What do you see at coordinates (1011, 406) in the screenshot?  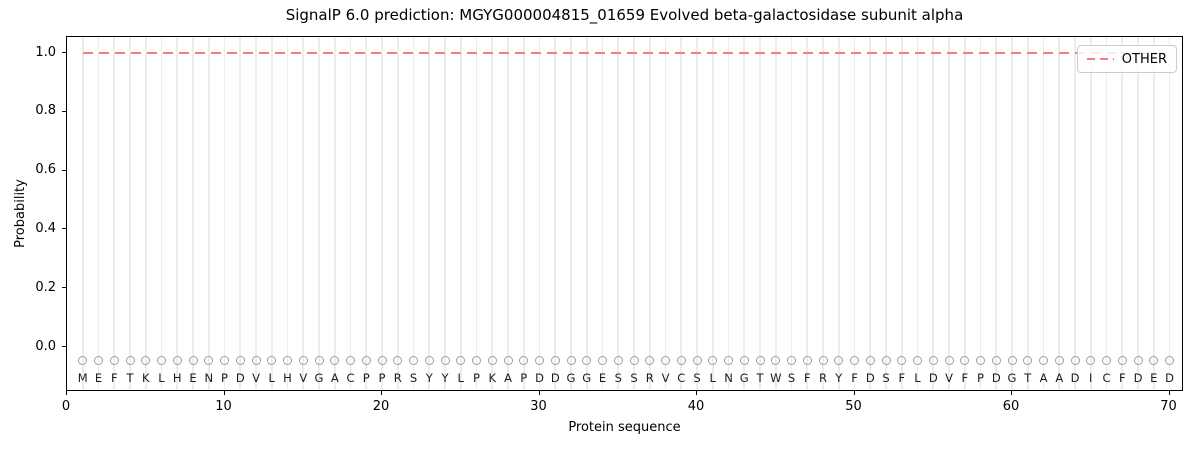 I see `x-tick-label: 60` at bounding box center [1011, 406].